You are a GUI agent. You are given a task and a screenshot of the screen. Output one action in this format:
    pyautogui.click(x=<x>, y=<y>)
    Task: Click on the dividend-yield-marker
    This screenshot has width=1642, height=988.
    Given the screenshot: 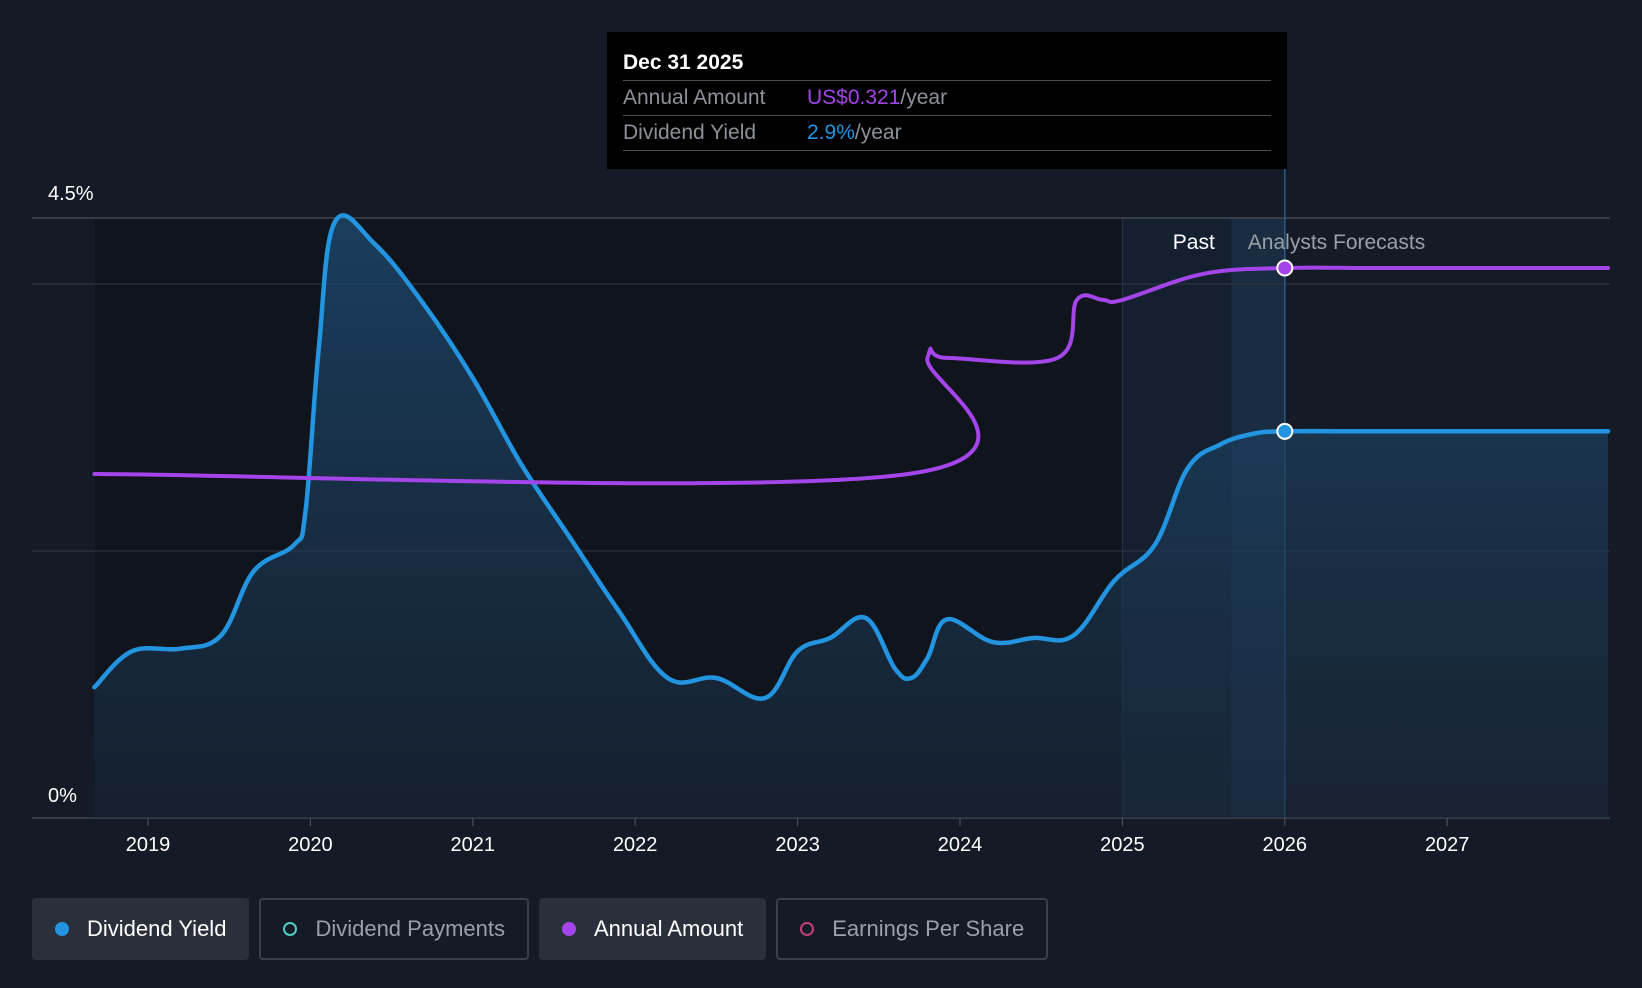 What is the action you would take?
    pyautogui.click(x=1285, y=431)
    